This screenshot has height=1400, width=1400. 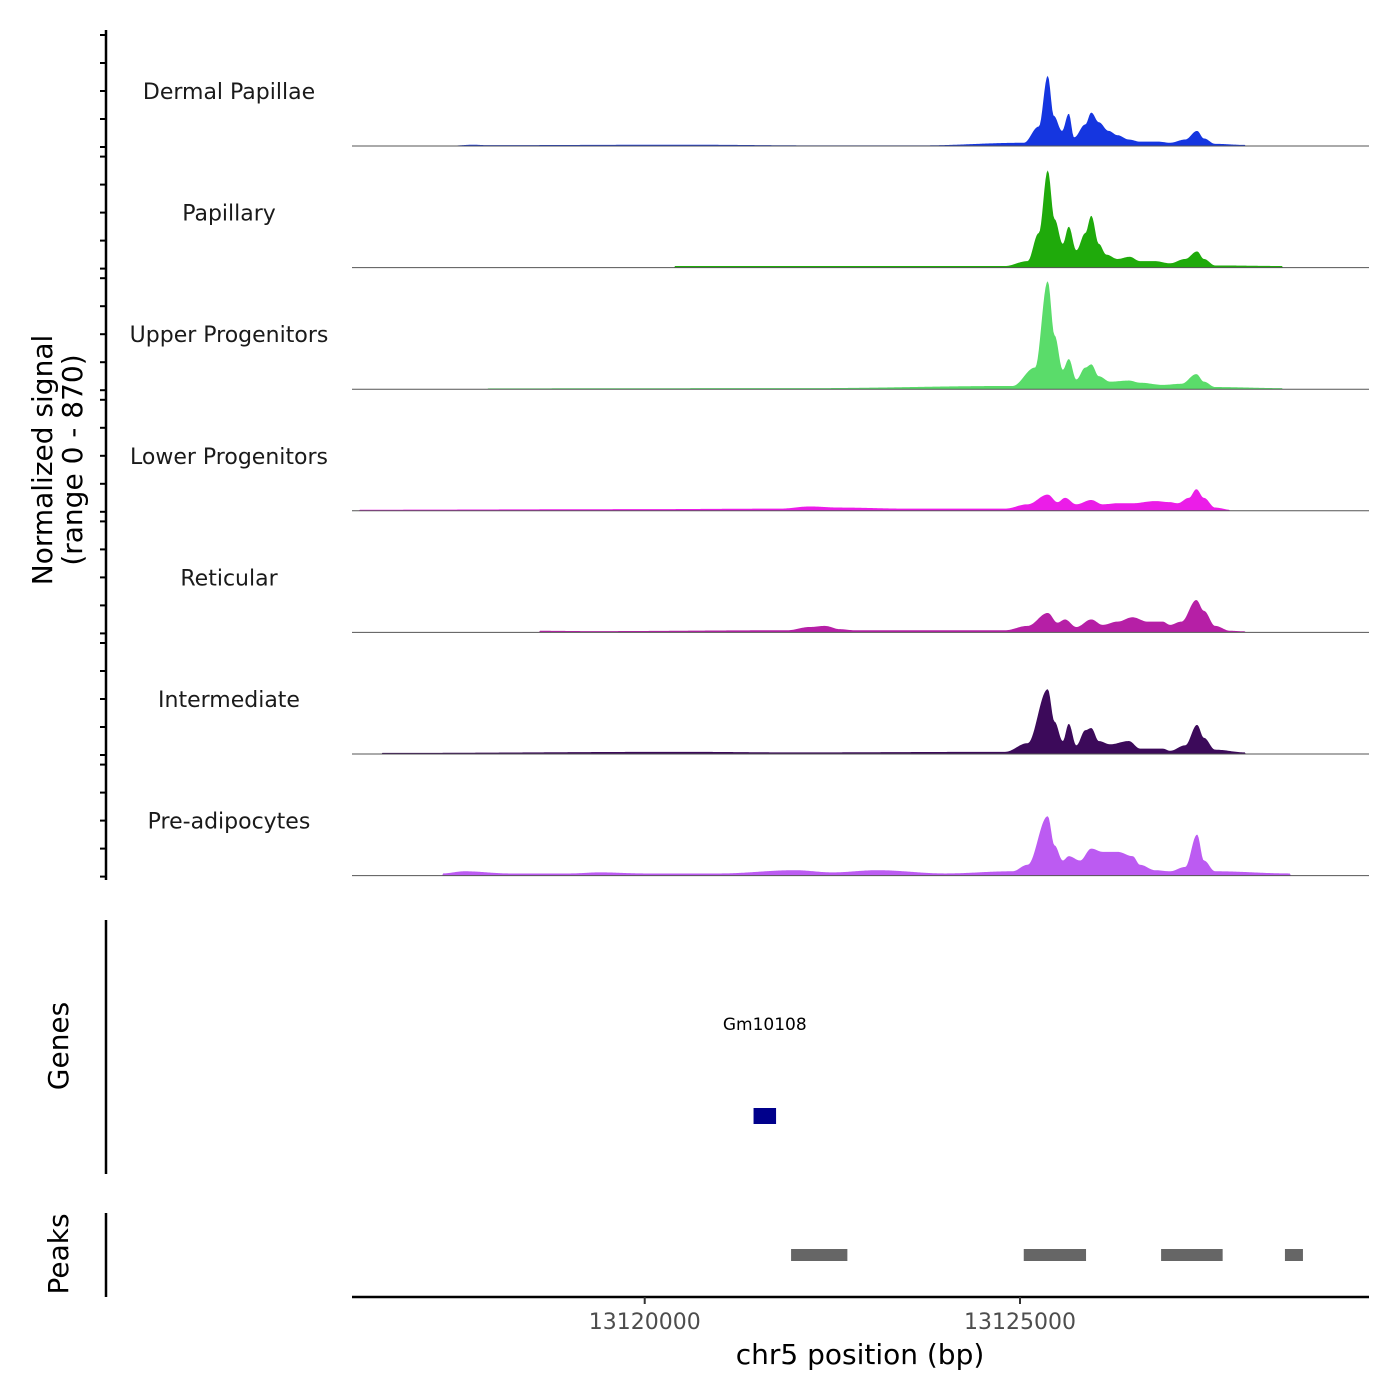 What do you see at coordinates (104, 455) in the screenshot?
I see `signal-y-axis` at bounding box center [104, 455].